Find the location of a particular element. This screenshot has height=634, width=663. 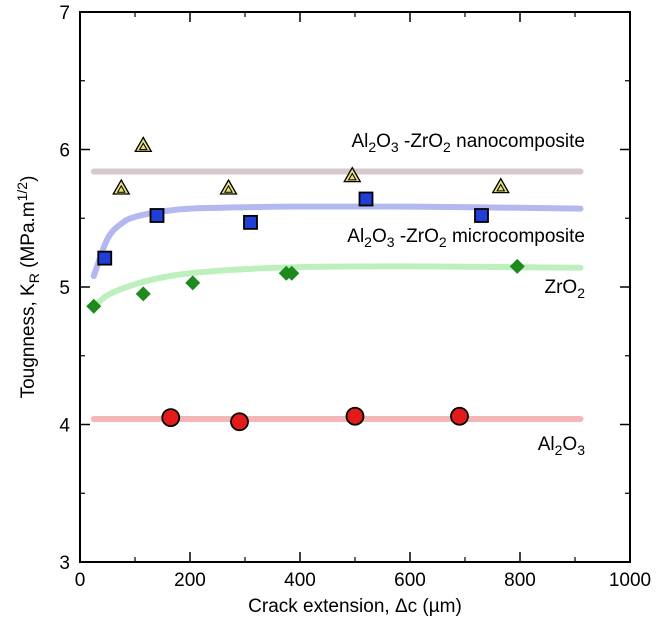

x-axis-title: Crack extension, Δc (µm) is located at coordinates (355, 606).